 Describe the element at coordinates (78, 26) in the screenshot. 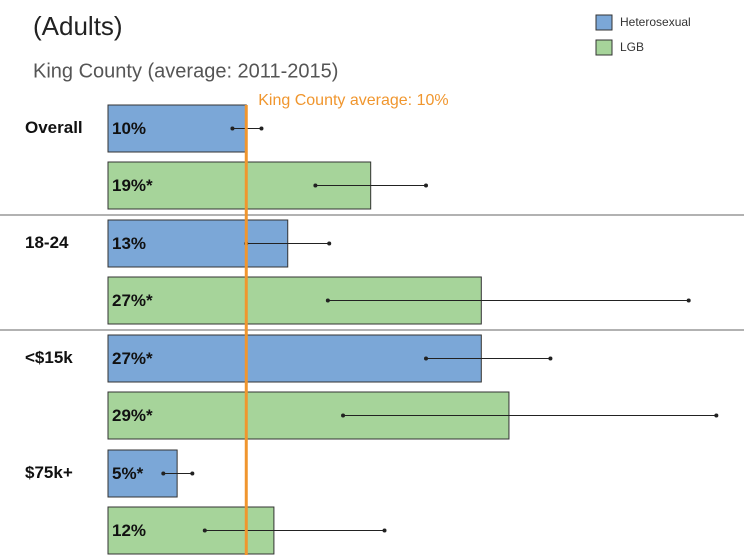

I see `chart-title: (Adults)` at that location.